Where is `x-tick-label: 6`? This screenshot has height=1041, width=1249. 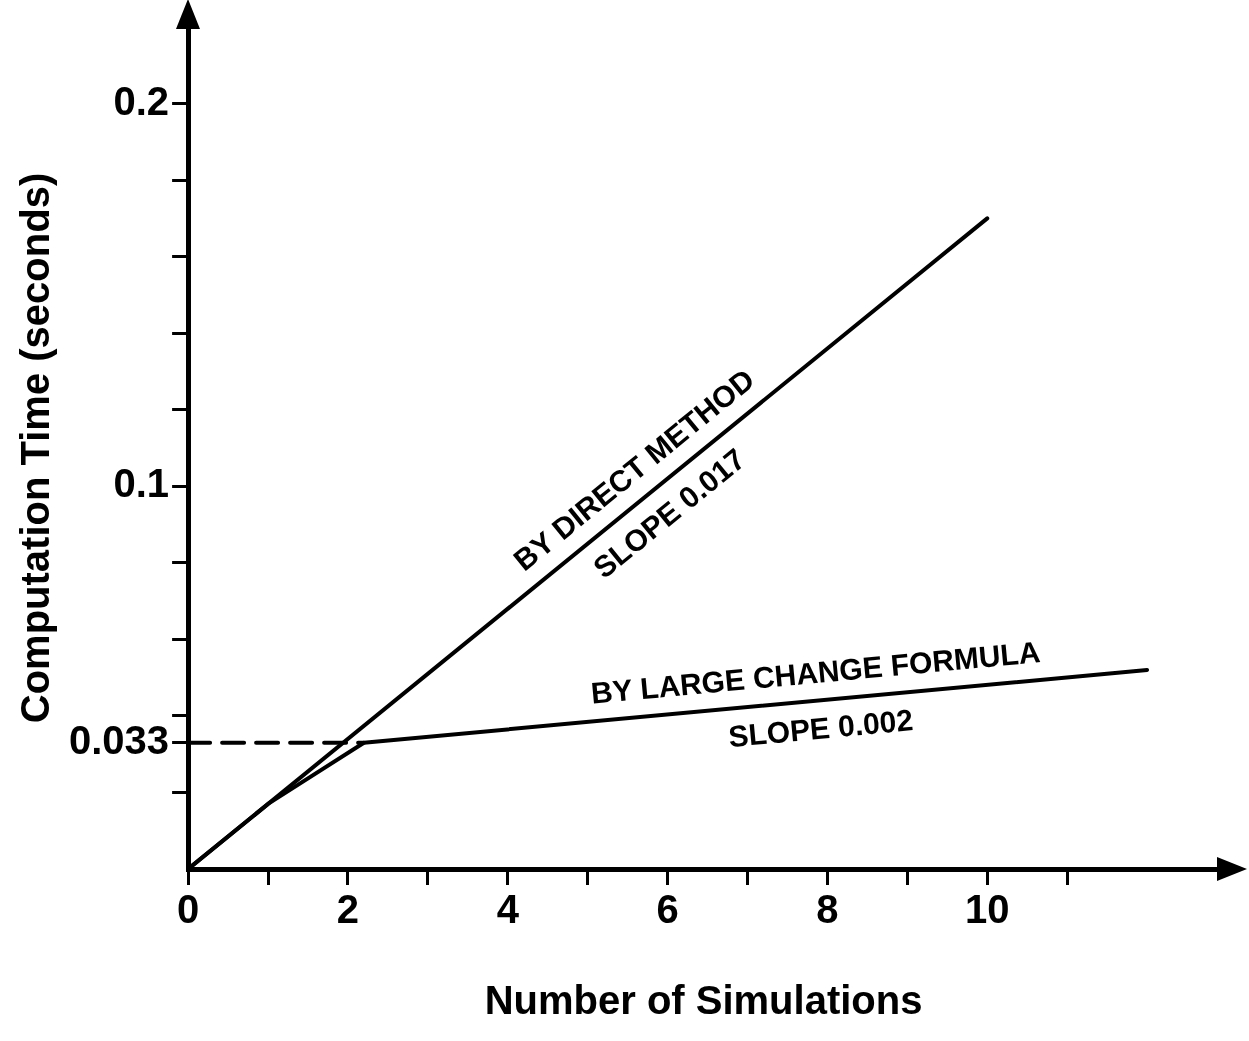 x-tick-label: 6 is located at coordinates (667, 909).